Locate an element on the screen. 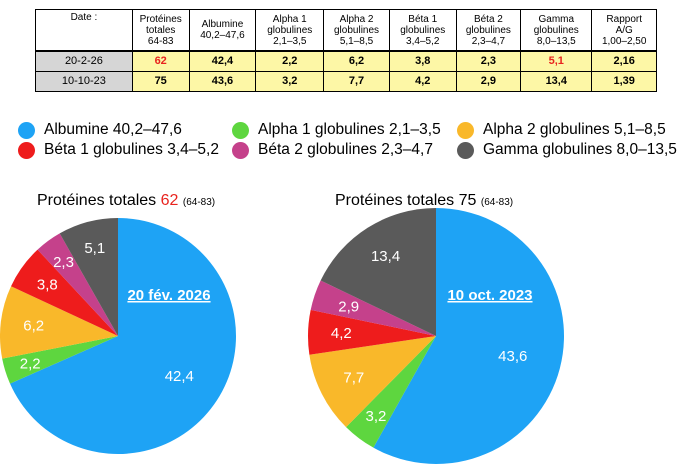 This screenshot has width=690, height=472. date-cell: 20-2-26 is located at coordinates (84, 61).